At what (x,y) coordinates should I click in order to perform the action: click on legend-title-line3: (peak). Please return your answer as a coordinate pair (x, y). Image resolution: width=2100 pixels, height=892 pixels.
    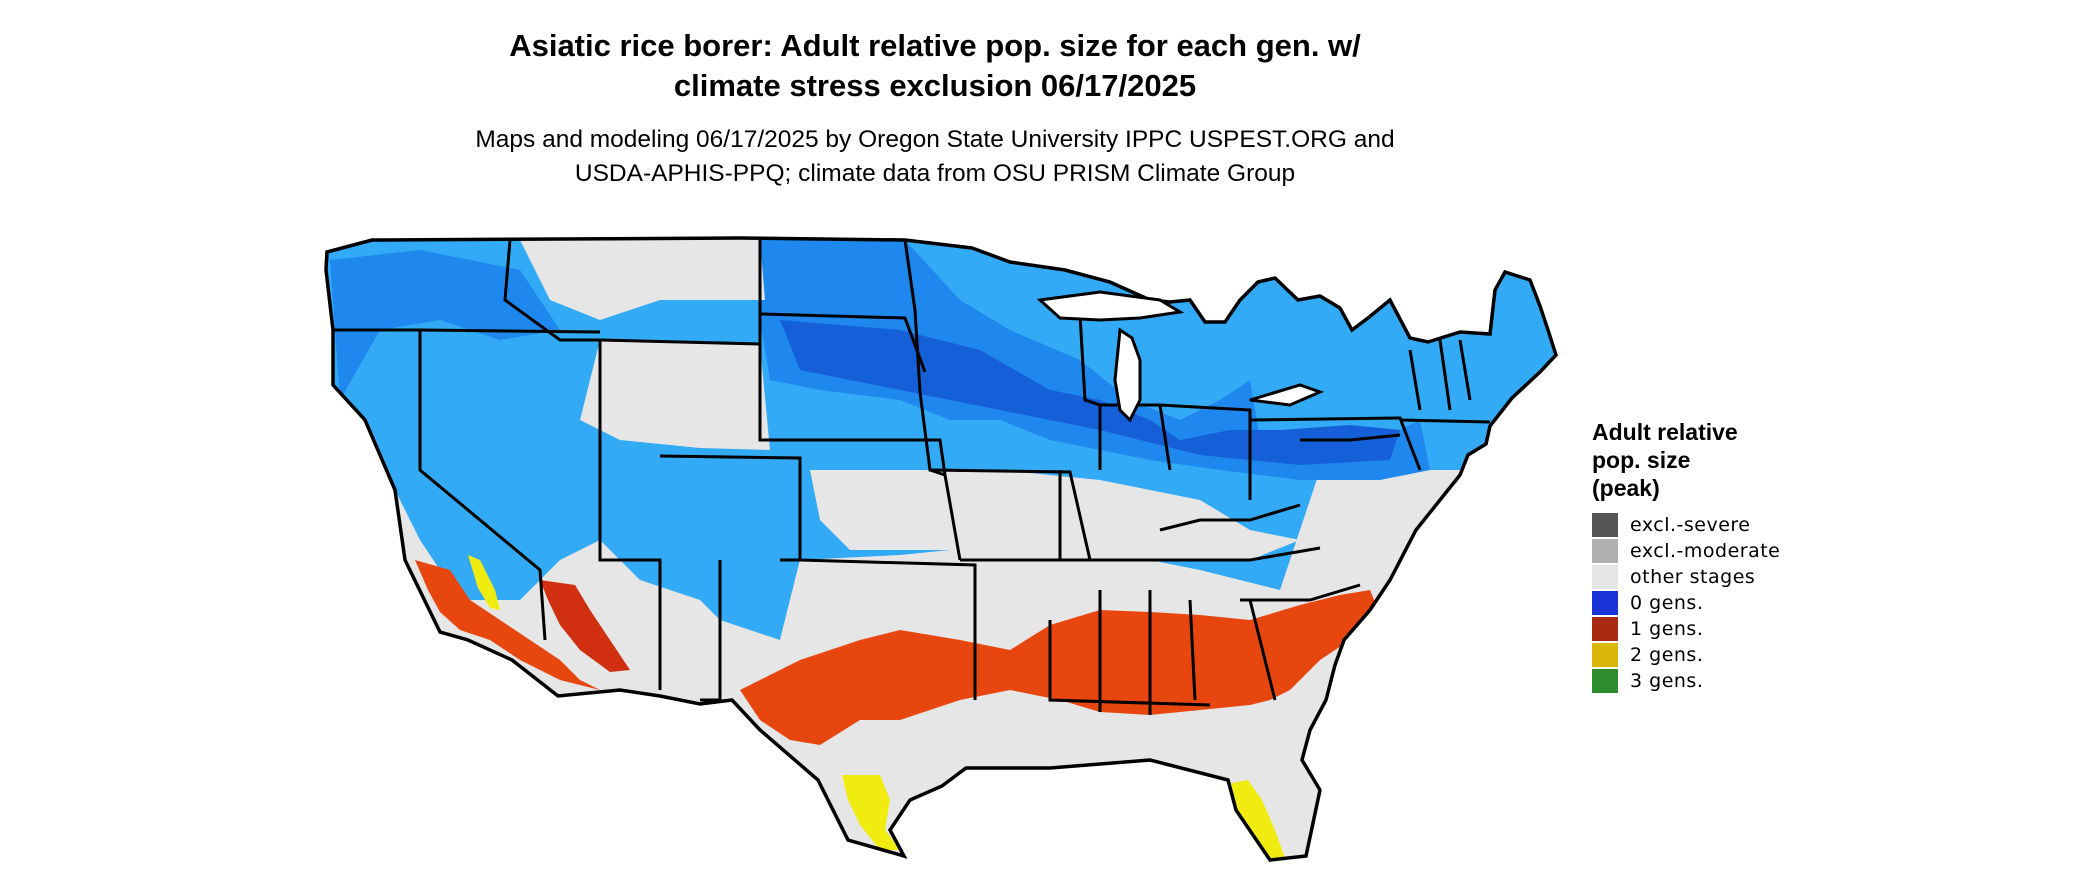
    Looking at the image, I should click on (1626, 488).